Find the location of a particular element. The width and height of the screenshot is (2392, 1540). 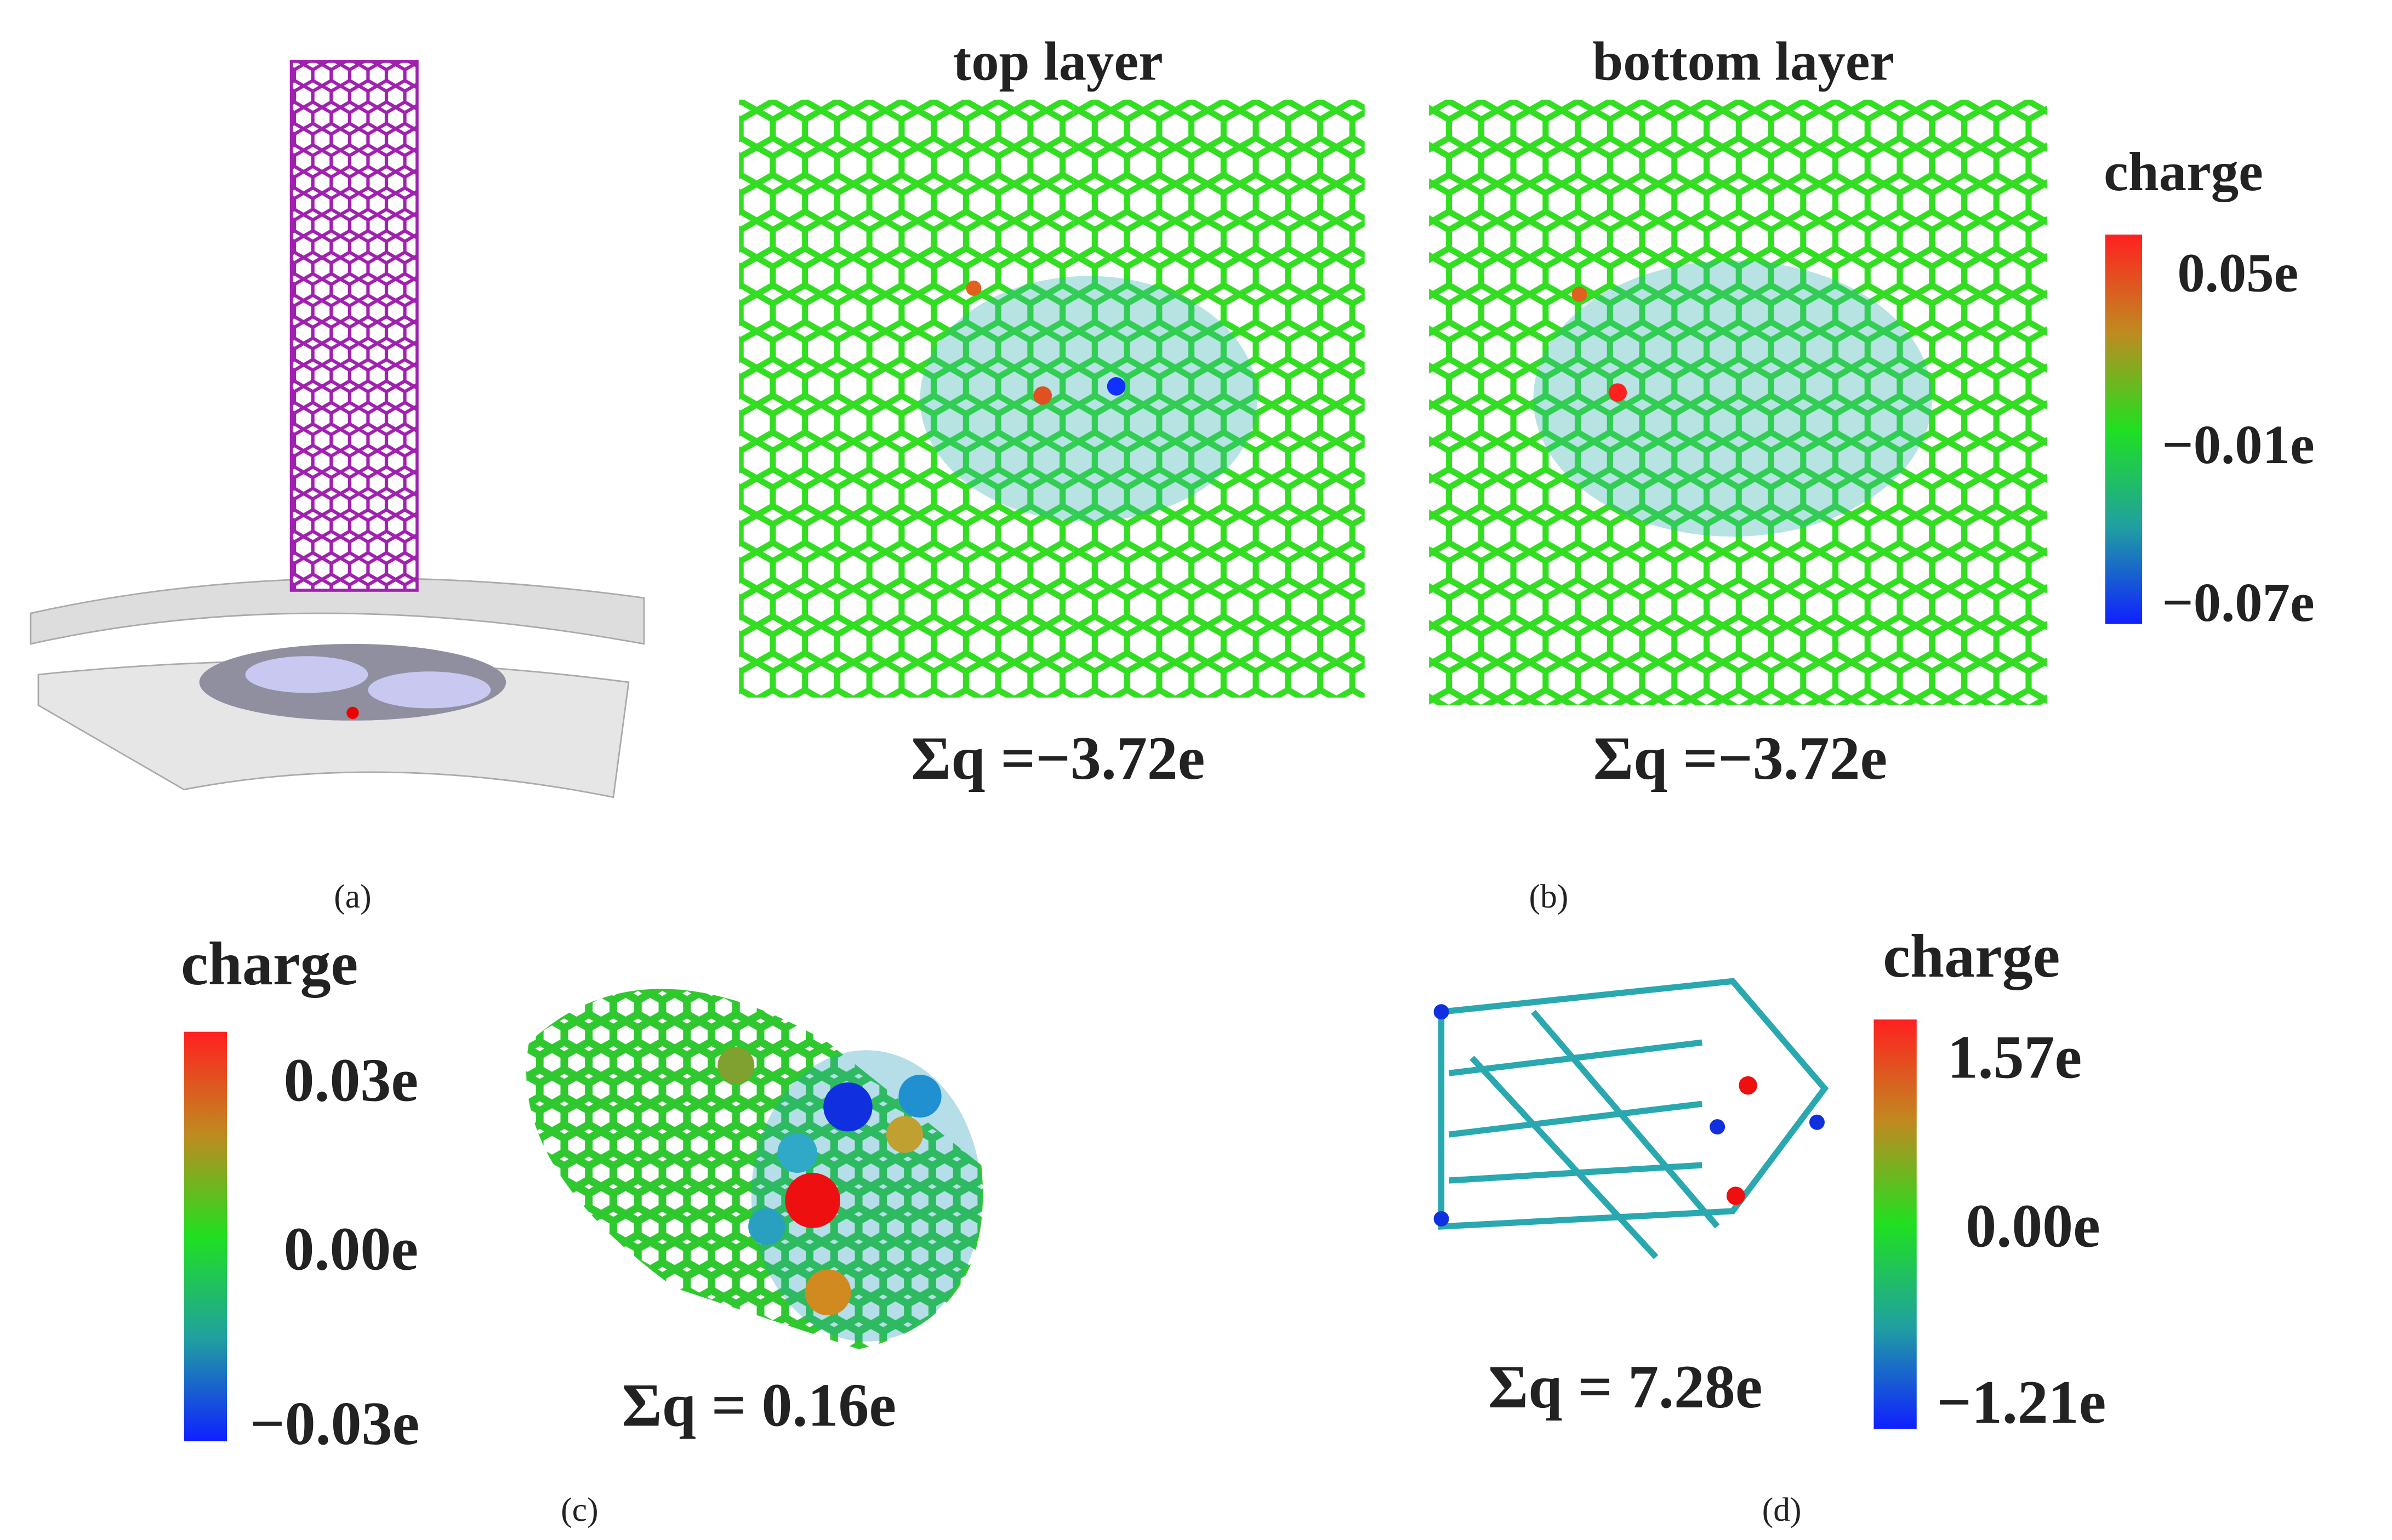

panel-a: (a) is located at coordinates (338, 487).